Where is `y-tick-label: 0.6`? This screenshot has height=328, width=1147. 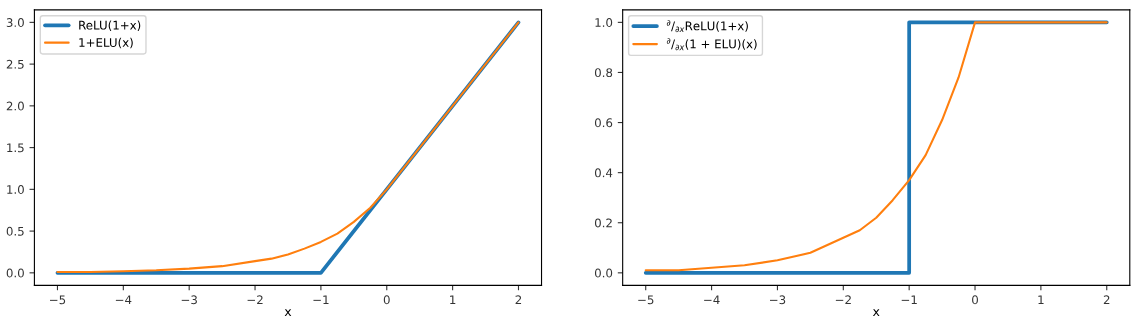 y-tick-label: 0.6 is located at coordinates (603, 123).